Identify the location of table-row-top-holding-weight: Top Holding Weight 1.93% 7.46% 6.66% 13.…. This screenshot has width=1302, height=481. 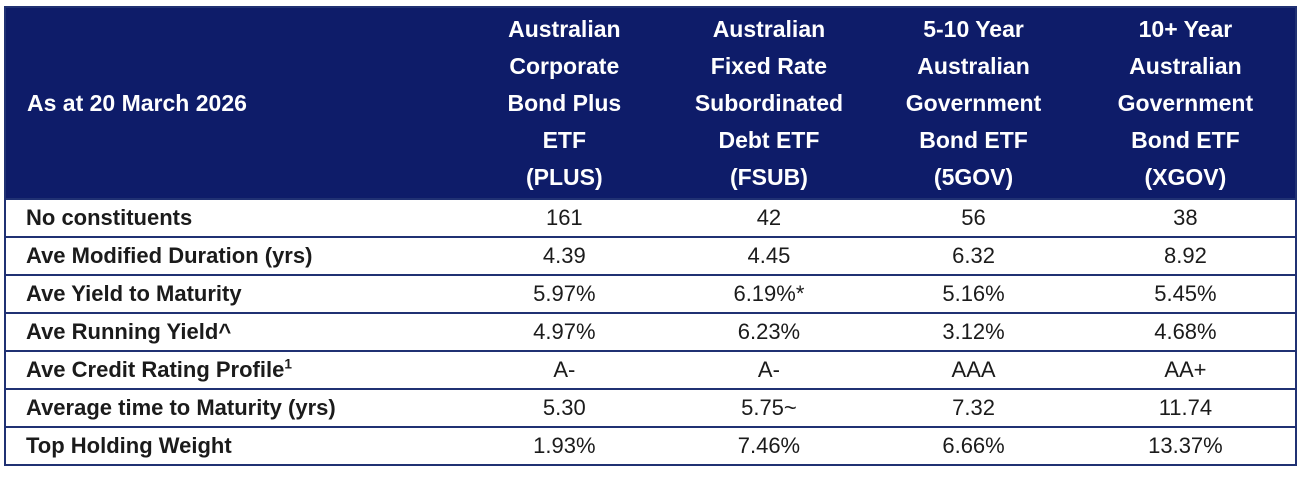
(650, 446).